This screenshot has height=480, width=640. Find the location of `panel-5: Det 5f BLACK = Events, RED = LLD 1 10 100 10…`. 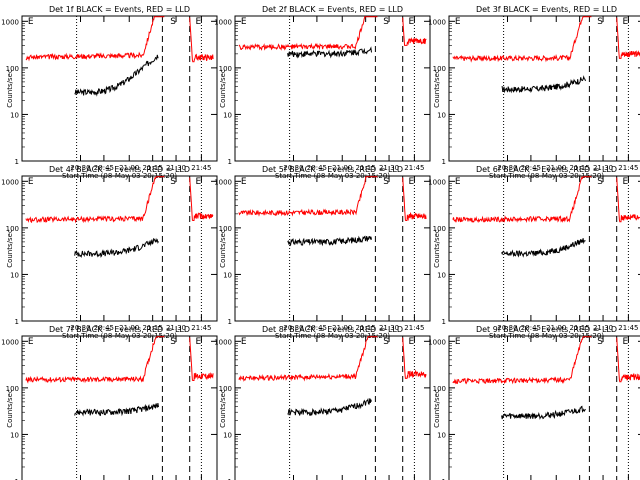

panel-5: Det 5f BLACK = Events, RED = LLD 1 10 100 10… is located at coordinates (322, 252).